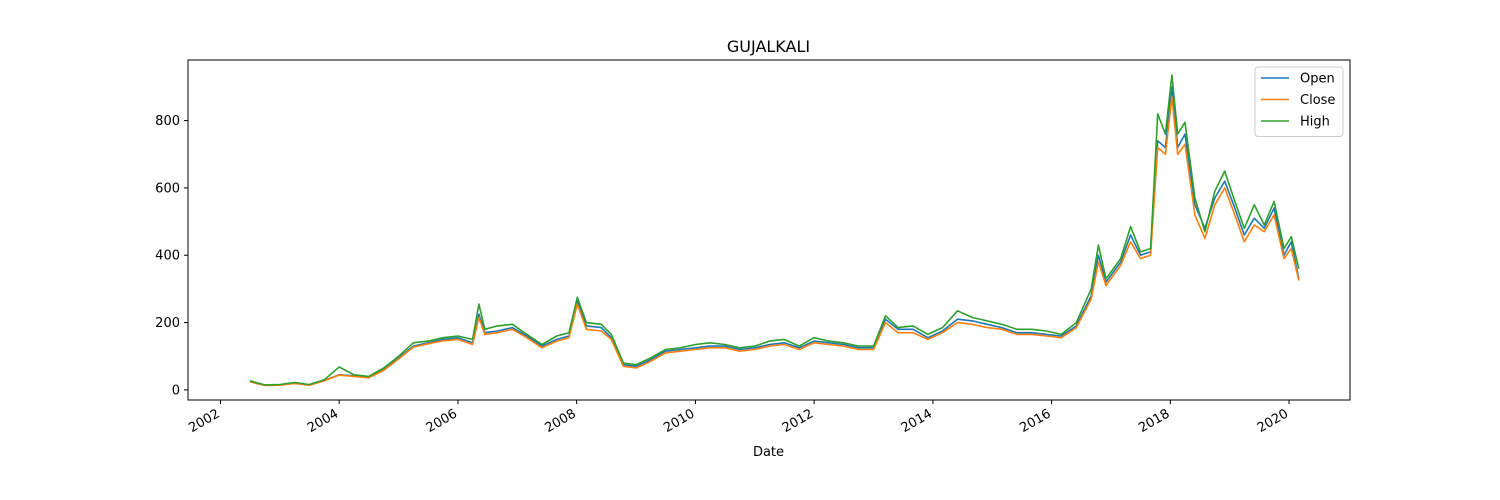 The image size is (1500, 500). I want to click on chart-title: GUJALKALI, so click(768, 46).